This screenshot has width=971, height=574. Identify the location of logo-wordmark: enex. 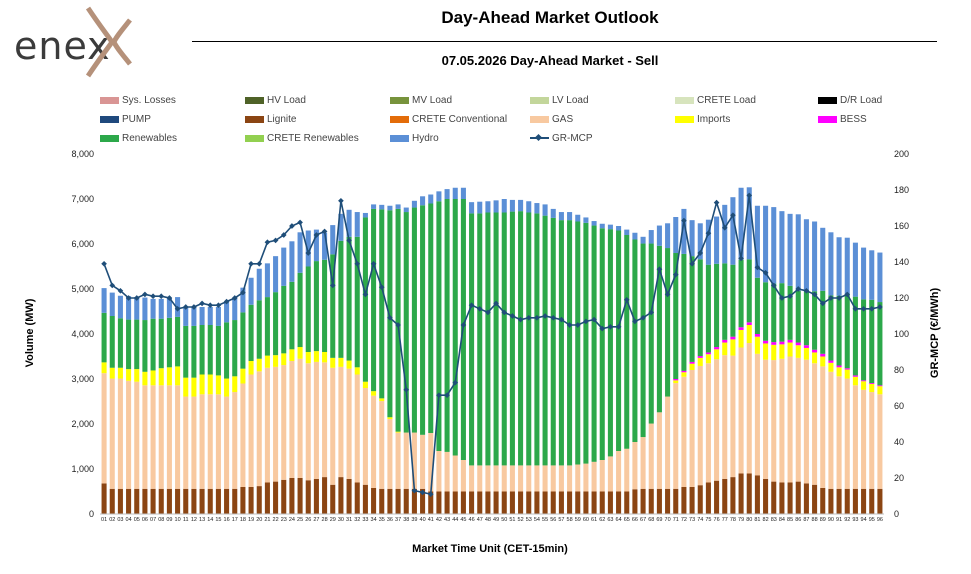
(62, 46).